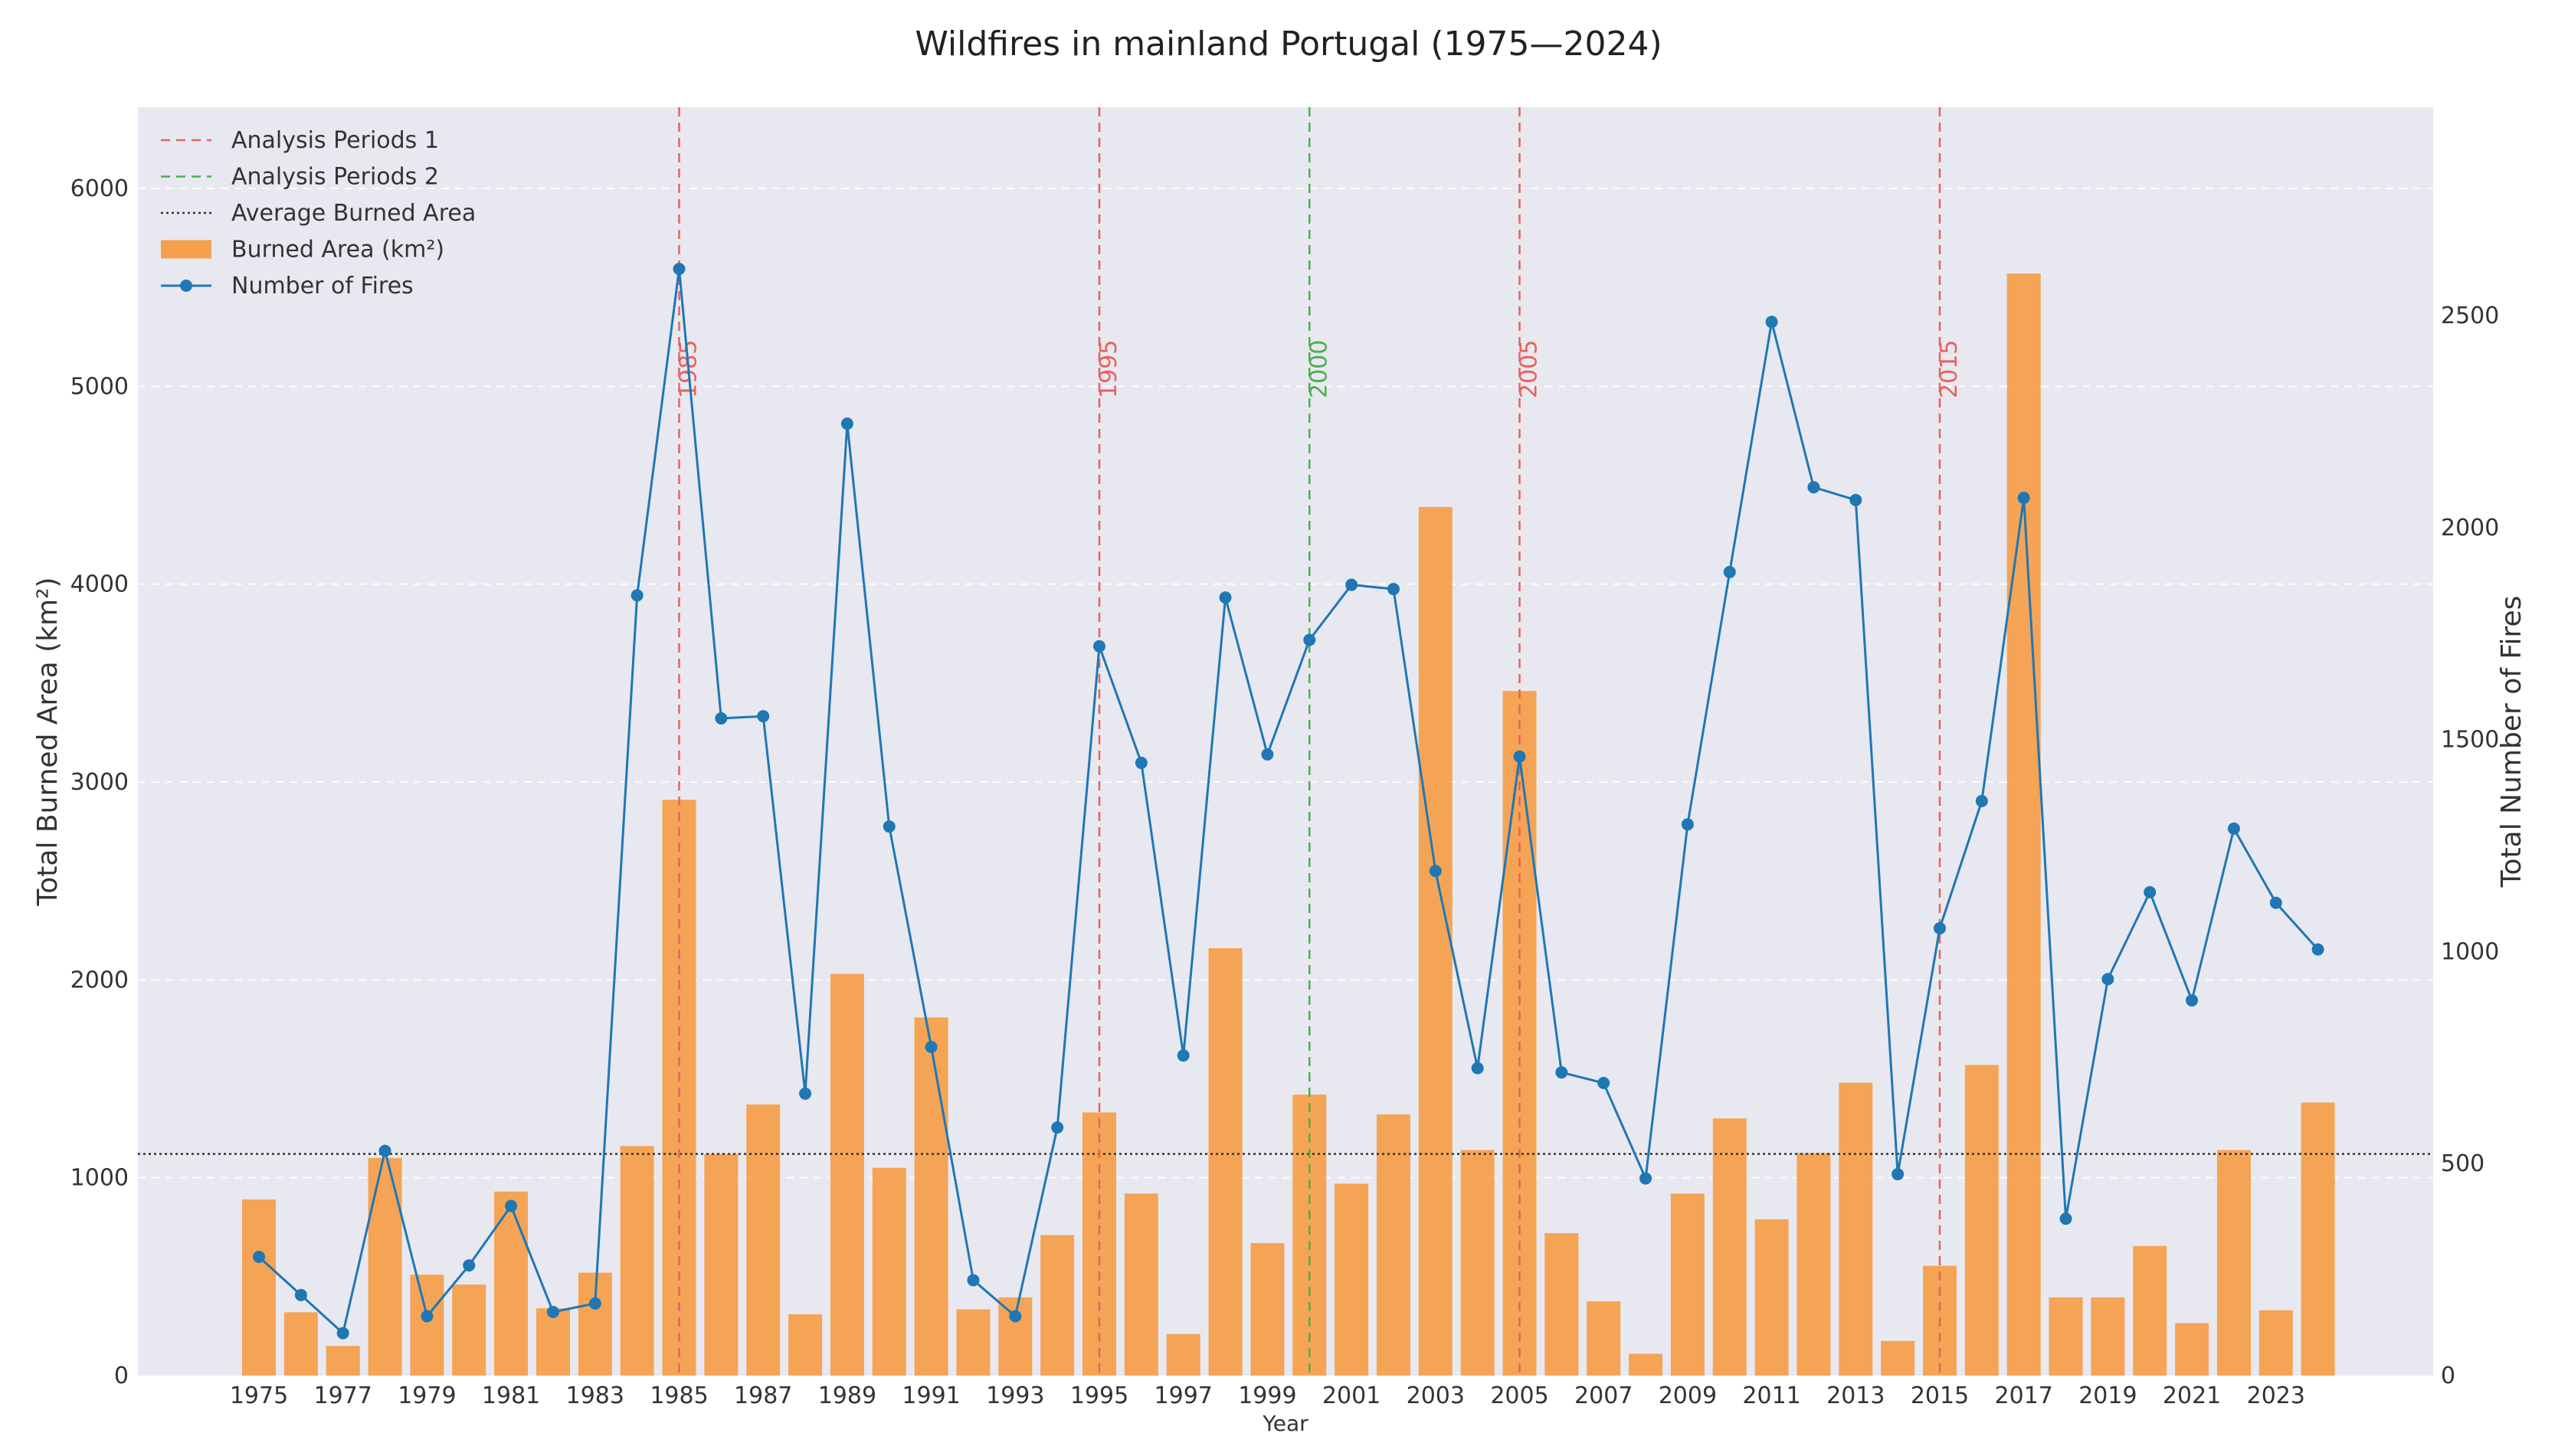 Image resolution: width=2558 pixels, height=1456 pixels. I want to click on x-tick-2019: 2019, so click(2107, 1396).